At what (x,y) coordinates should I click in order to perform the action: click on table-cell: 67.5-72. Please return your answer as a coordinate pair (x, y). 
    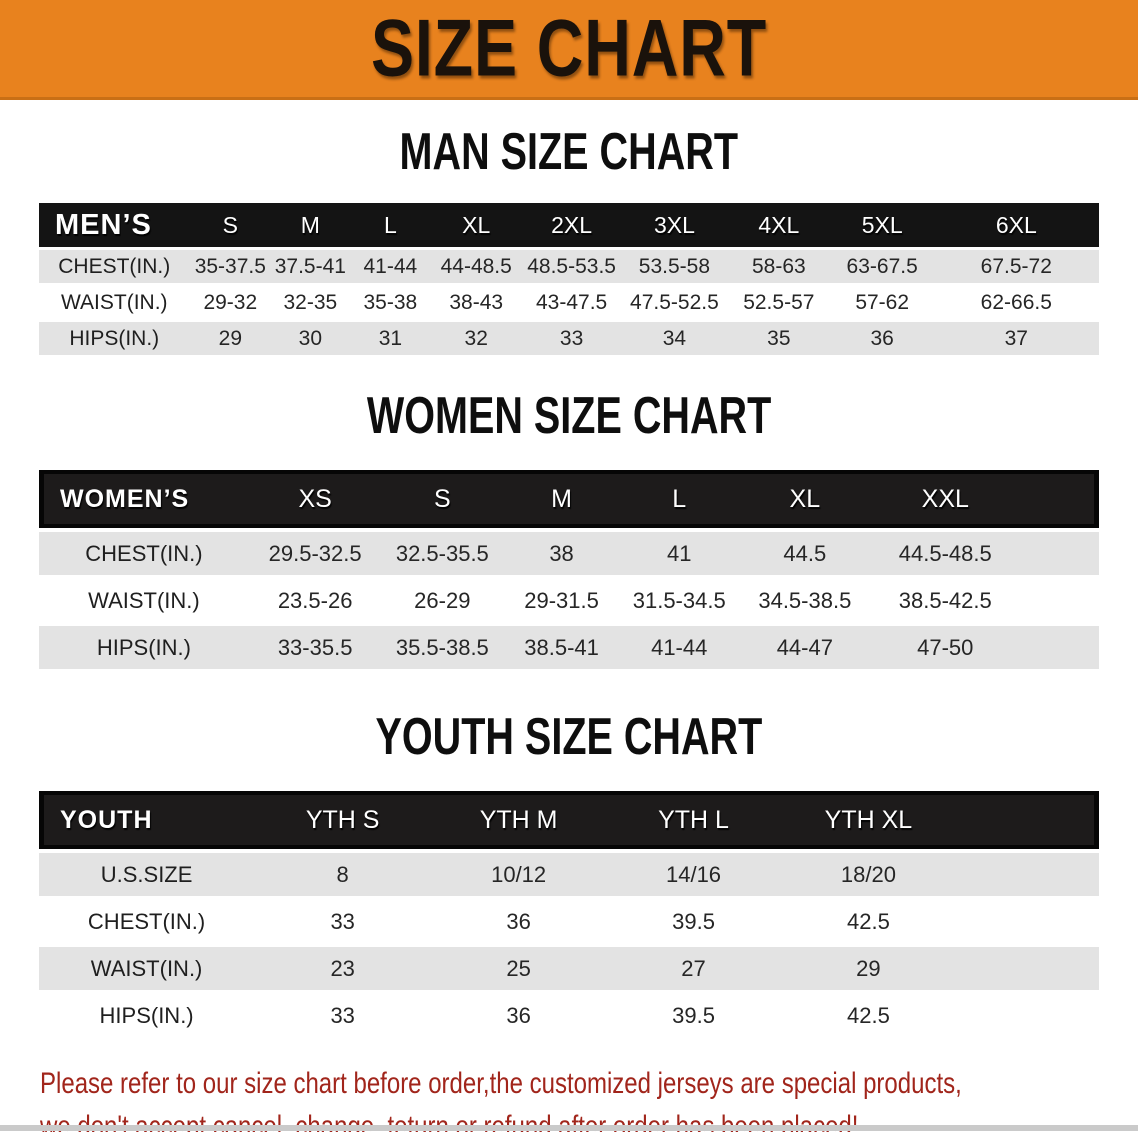
    Looking at the image, I should click on (1016, 266).